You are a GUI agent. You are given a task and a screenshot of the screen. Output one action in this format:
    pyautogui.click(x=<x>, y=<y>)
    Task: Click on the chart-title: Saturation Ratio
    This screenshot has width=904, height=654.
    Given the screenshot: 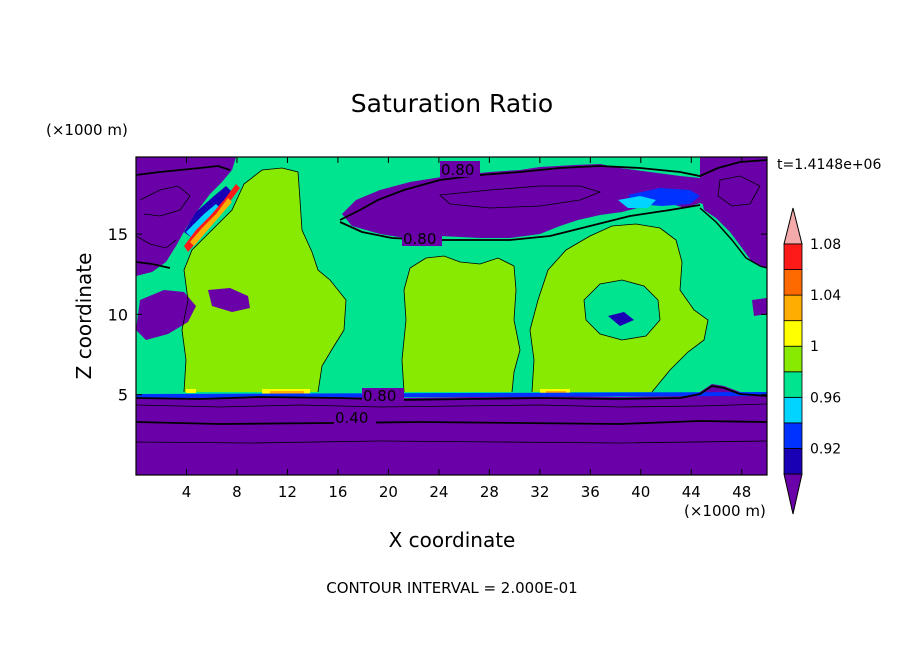 What is the action you would take?
    pyautogui.click(x=452, y=103)
    